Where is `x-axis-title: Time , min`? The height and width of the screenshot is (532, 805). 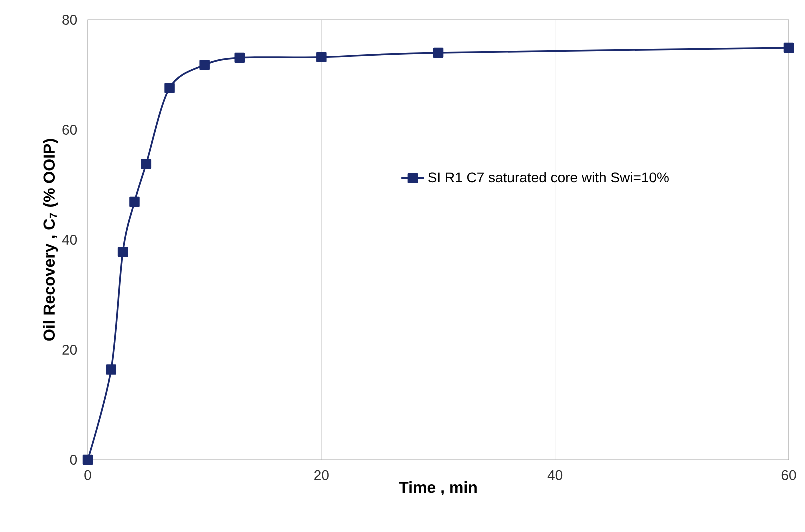
x-axis-title: Time , min is located at coordinates (438, 488).